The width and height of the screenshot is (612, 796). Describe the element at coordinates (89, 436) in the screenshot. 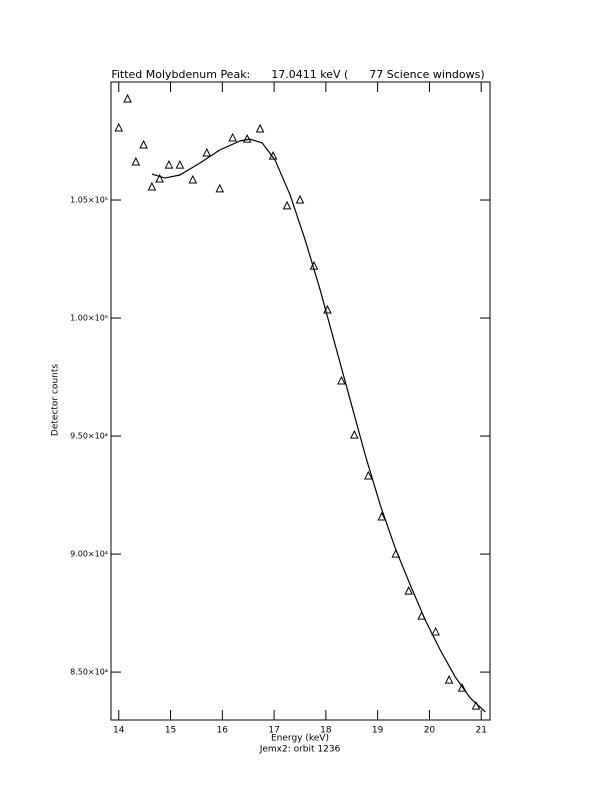

I see `y-tick-label: 9.50×10⁴` at that location.